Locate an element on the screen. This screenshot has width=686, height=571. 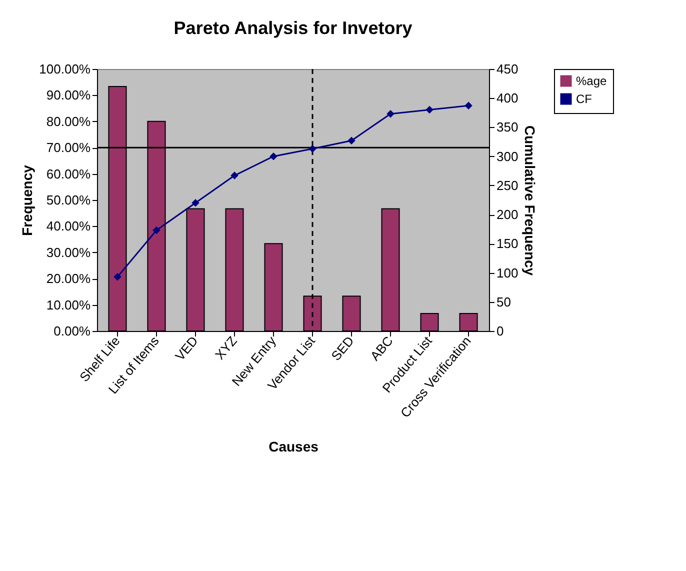
y2-tick-label: 250 is located at coordinates (507, 185).